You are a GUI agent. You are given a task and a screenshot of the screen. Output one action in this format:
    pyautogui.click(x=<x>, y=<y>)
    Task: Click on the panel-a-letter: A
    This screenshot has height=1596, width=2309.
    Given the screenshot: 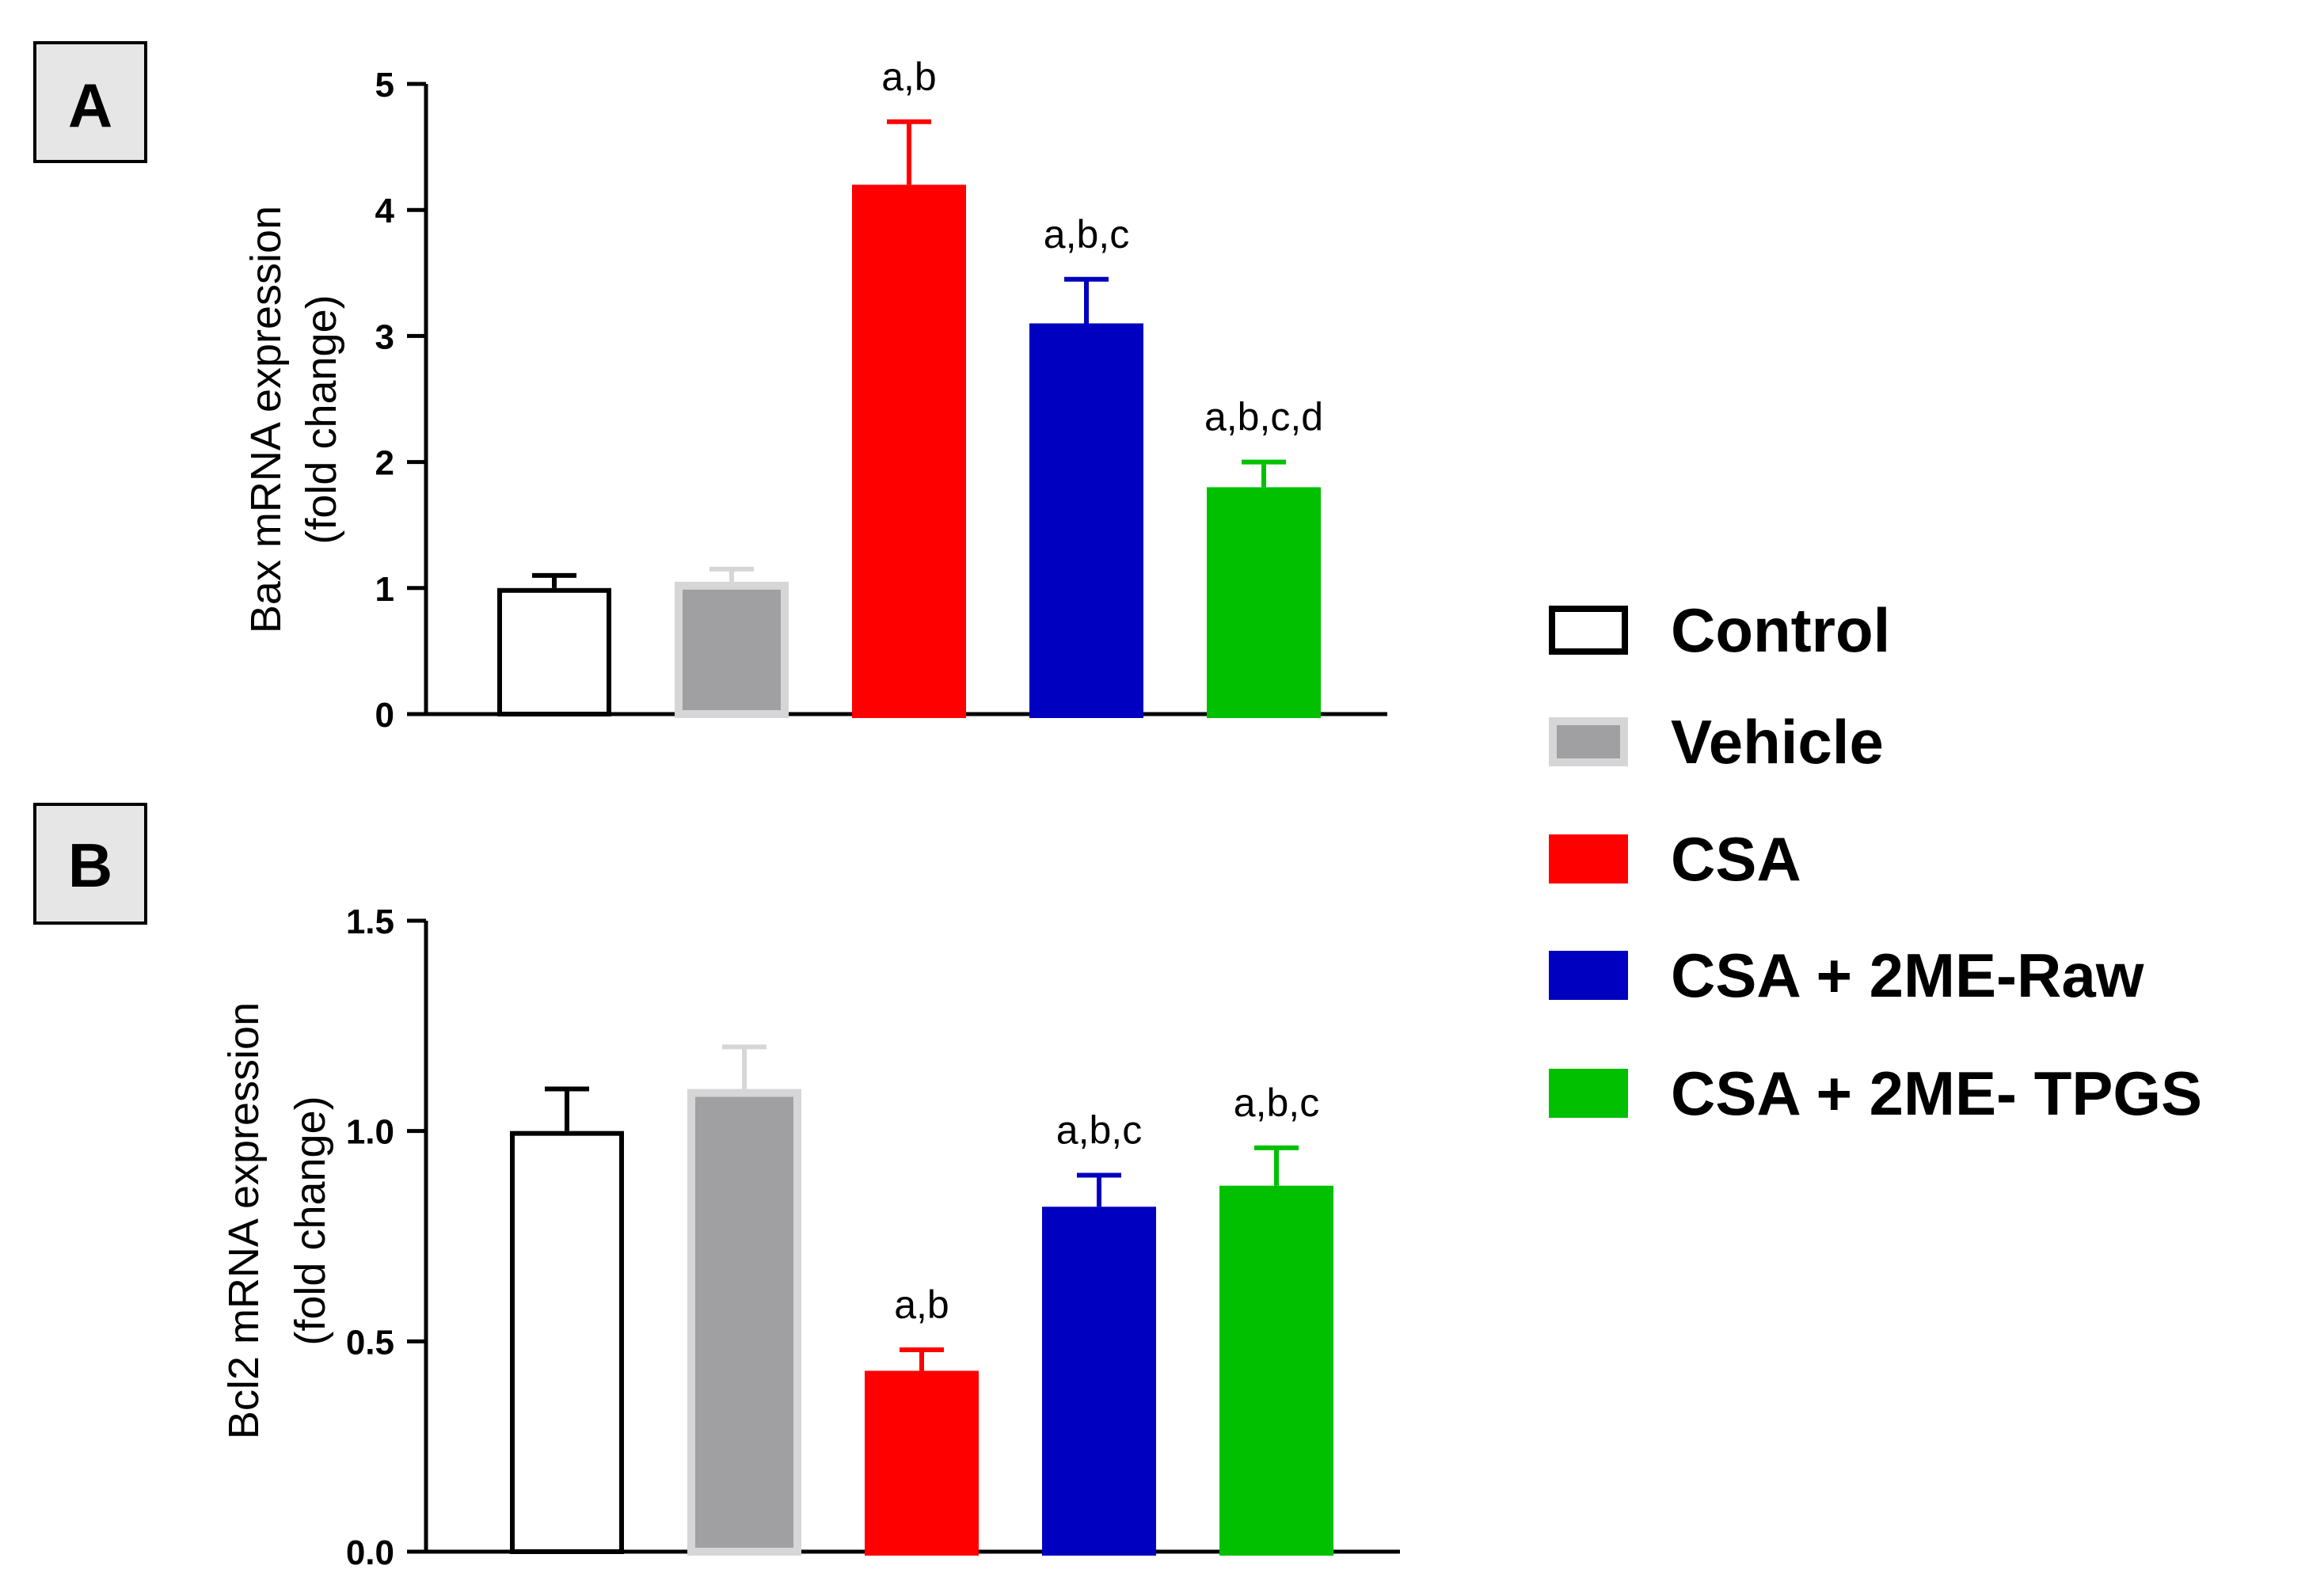 What is the action you would take?
    pyautogui.click(x=90, y=105)
    